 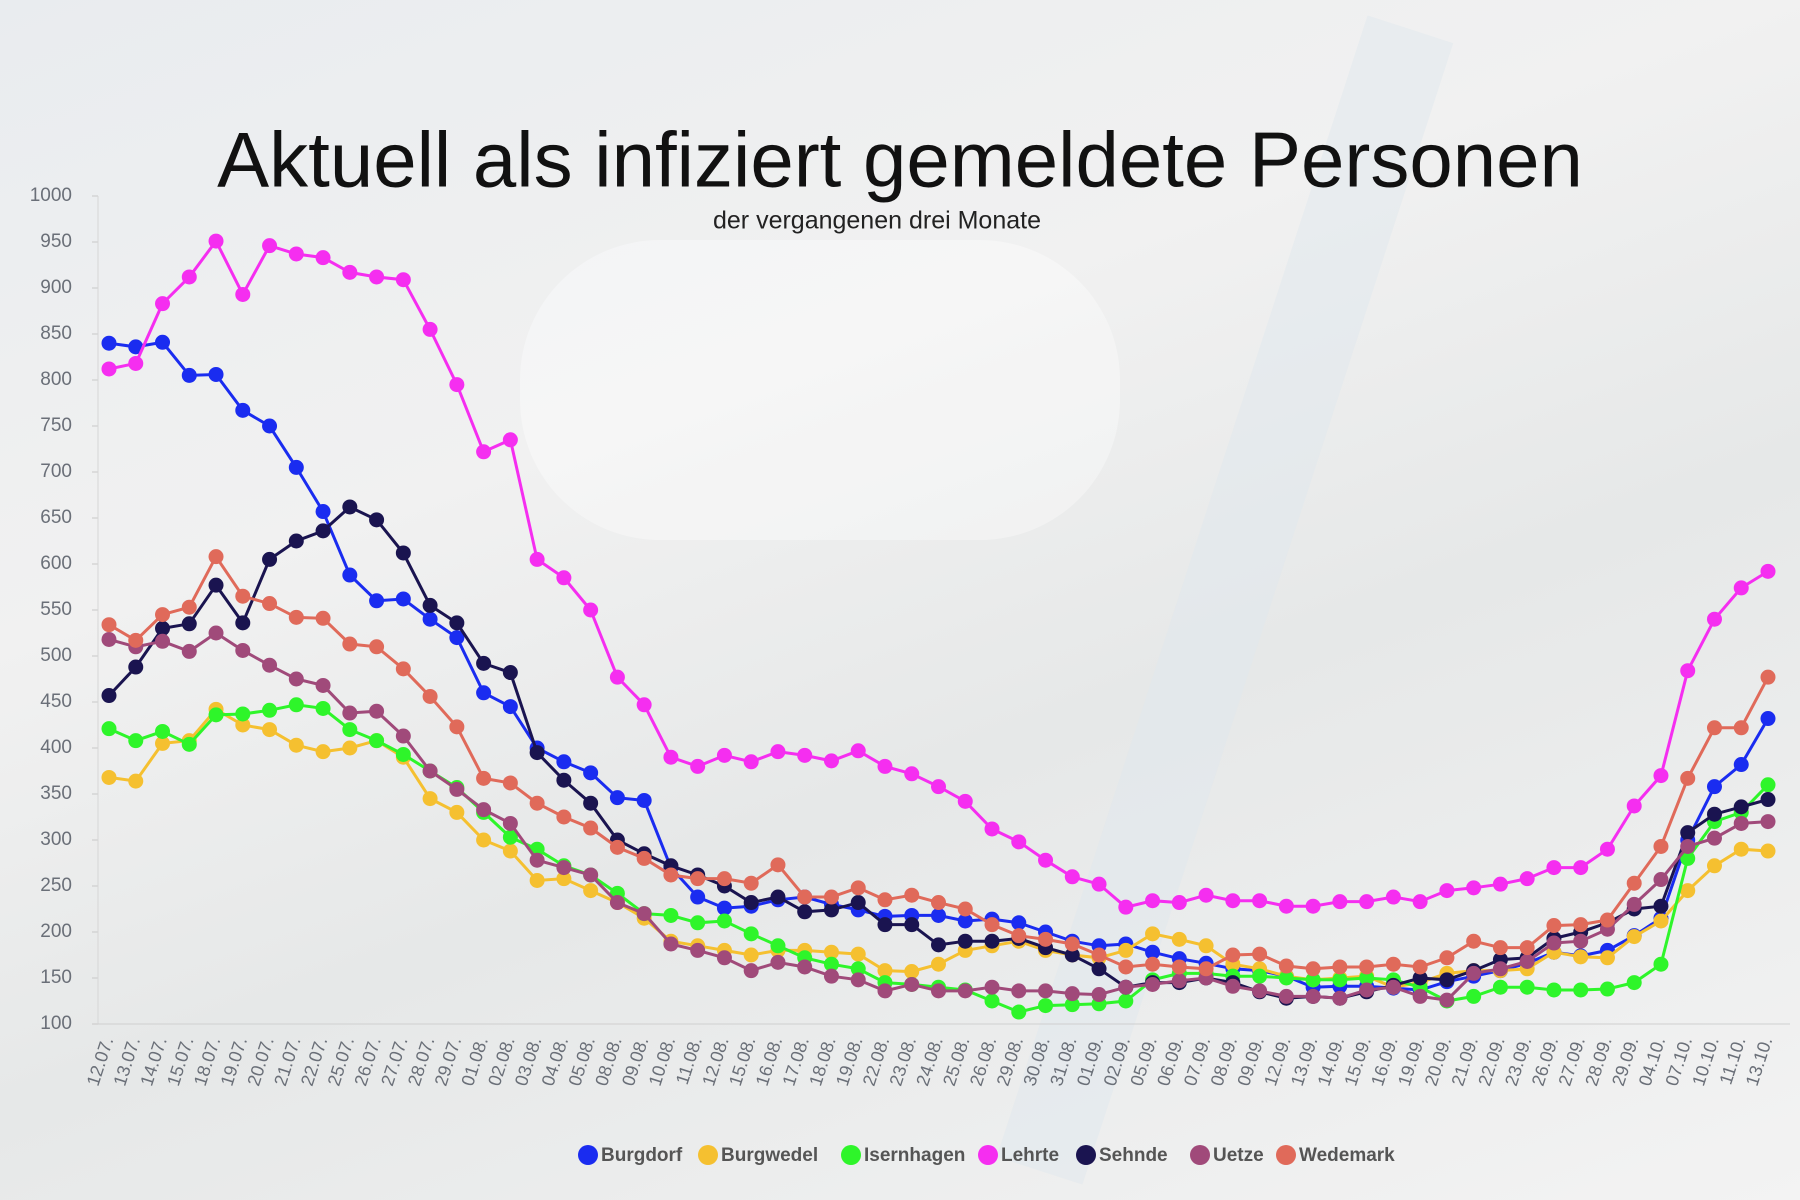 I want to click on y-tick-label: 950, so click(x=56, y=241).